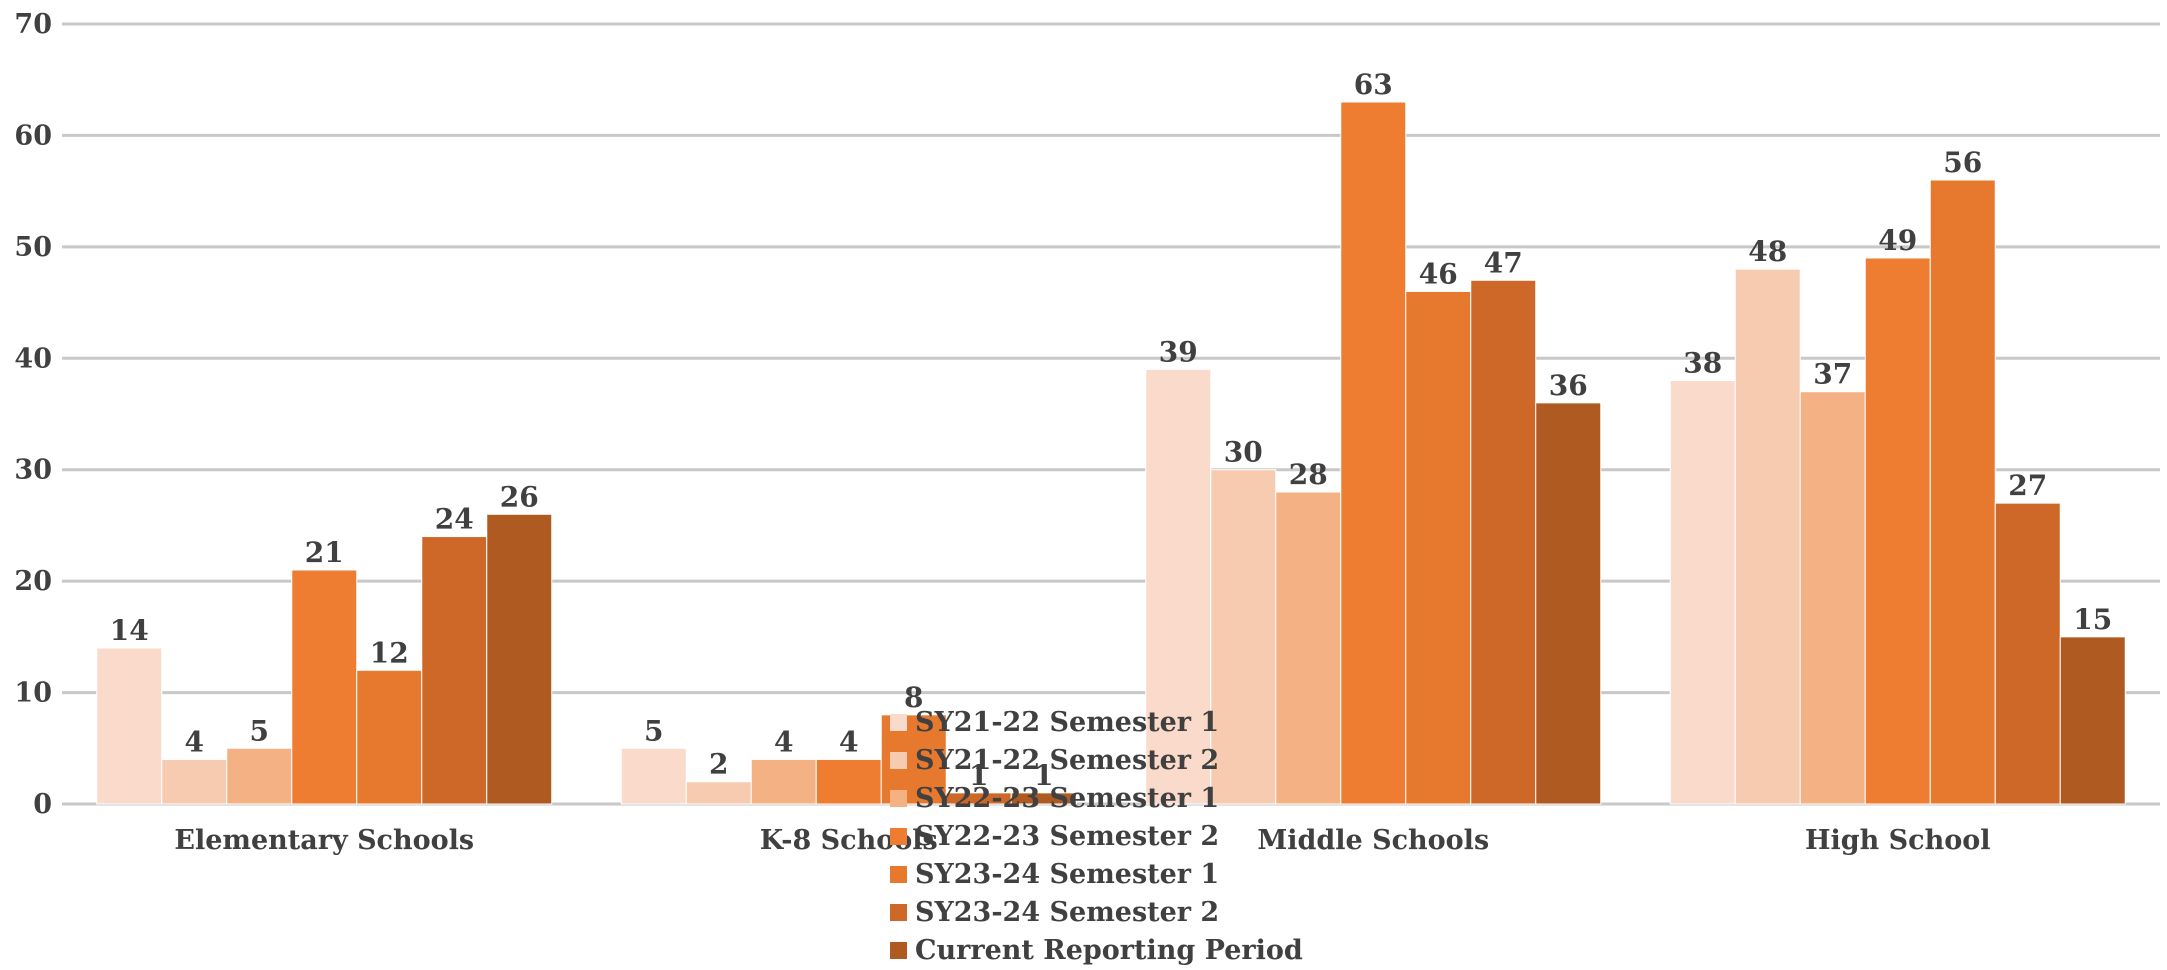 This screenshot has width=2167, height=970. What do you see at coordinates (1503, 262) in the screenshot?
I see `data-label: 47` at bounding box center [1503, 262].